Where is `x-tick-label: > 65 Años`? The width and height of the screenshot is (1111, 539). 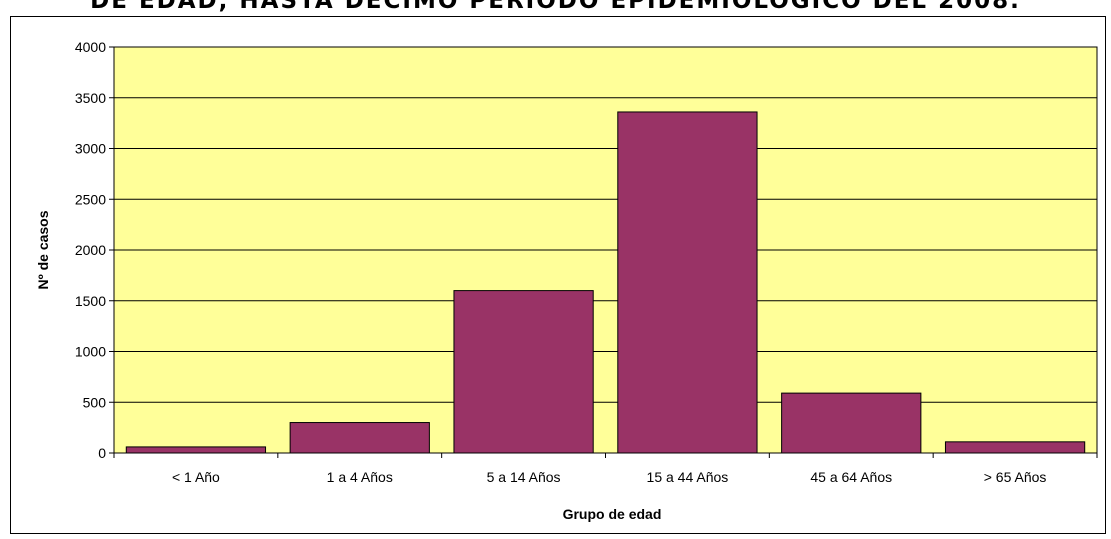
x-tick-label: > 65 Años is located at coordinates (1015, 477).